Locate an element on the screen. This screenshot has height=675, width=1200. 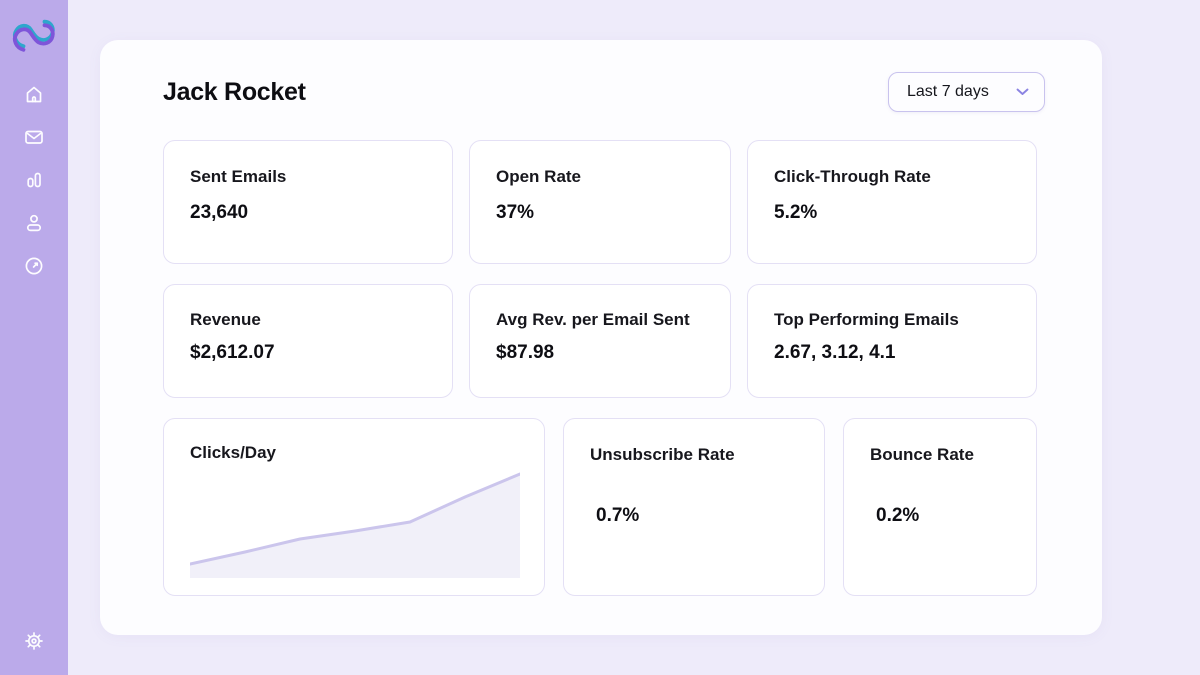
chart-title: Clicks/Day is located at coordinates (233, 452).